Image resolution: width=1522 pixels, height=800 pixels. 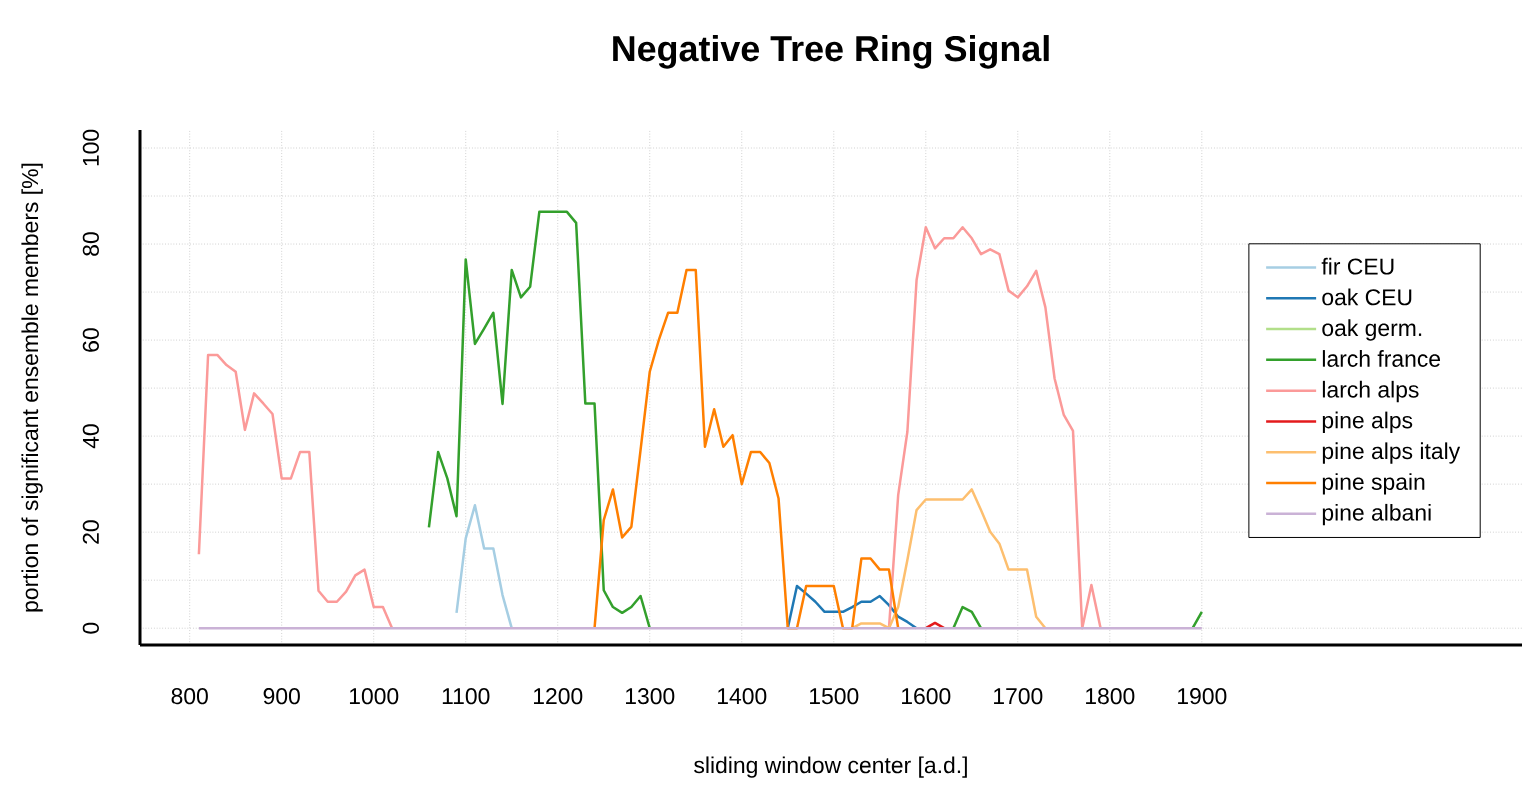 I want to click on x-tick-label: 1300, so click(x=650, y=696).